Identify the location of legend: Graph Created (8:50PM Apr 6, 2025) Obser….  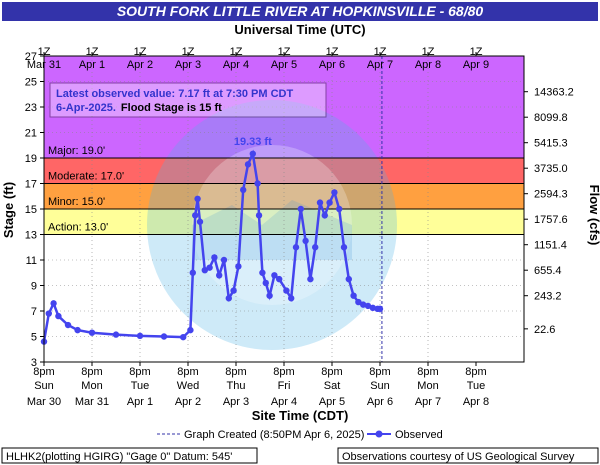
(300, 435).